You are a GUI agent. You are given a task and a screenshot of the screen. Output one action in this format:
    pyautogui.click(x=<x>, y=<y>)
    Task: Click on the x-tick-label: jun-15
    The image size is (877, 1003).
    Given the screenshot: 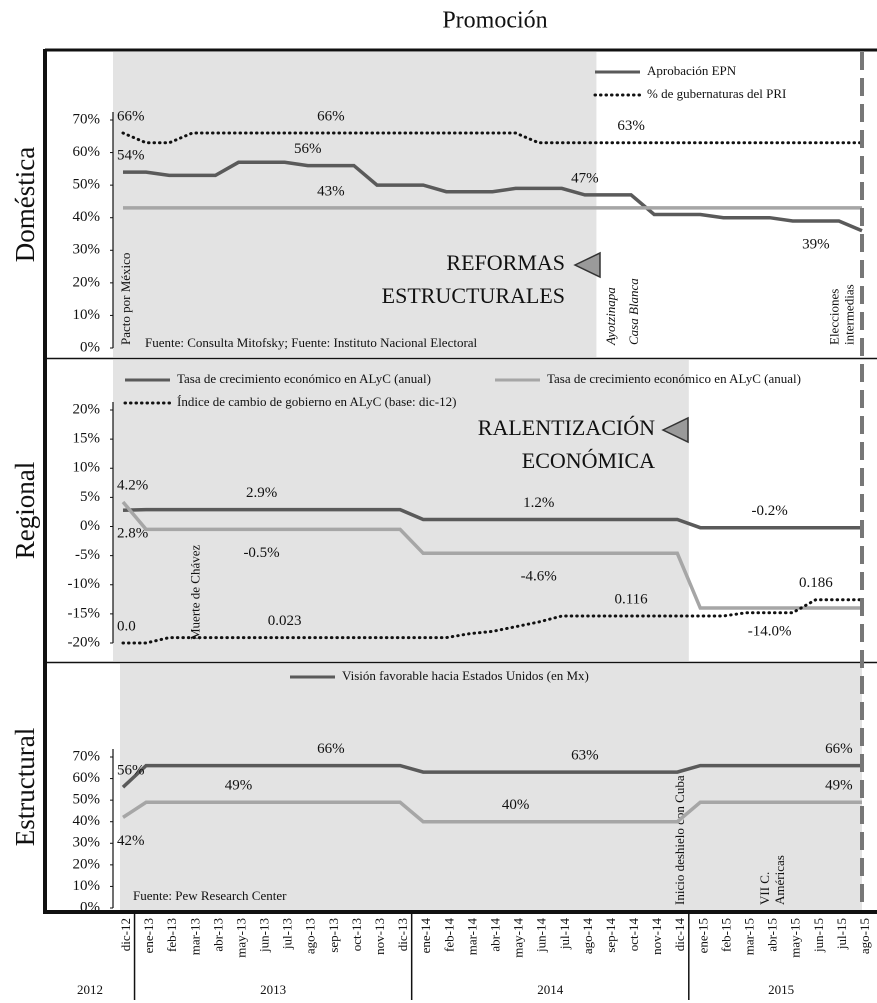 What is the action you would take?
    pyautogui.click(x=818, y=935)
    